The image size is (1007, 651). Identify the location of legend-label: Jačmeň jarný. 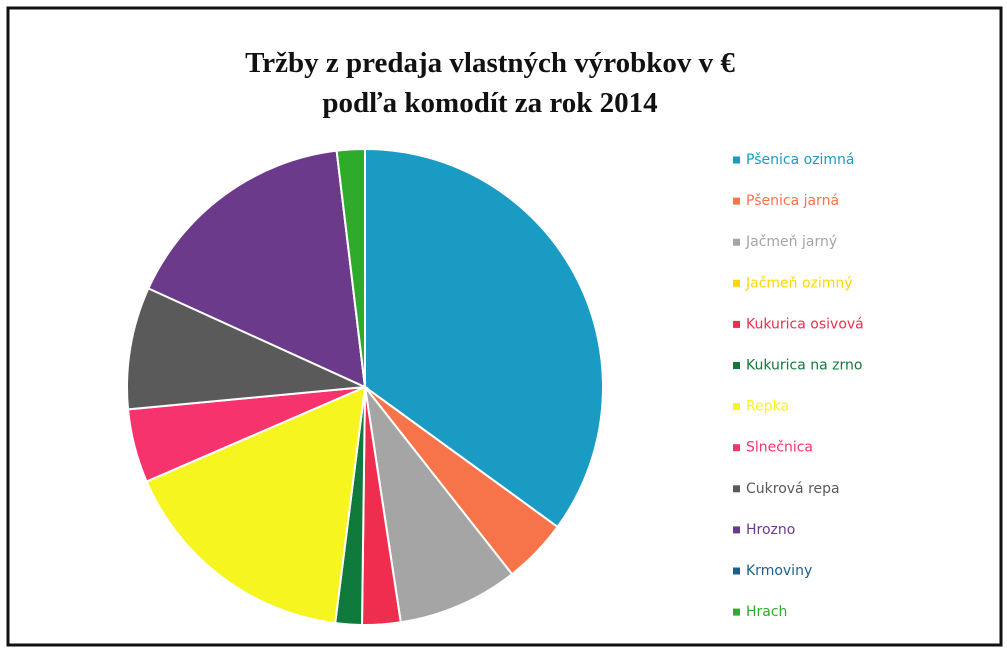
(791, 242).